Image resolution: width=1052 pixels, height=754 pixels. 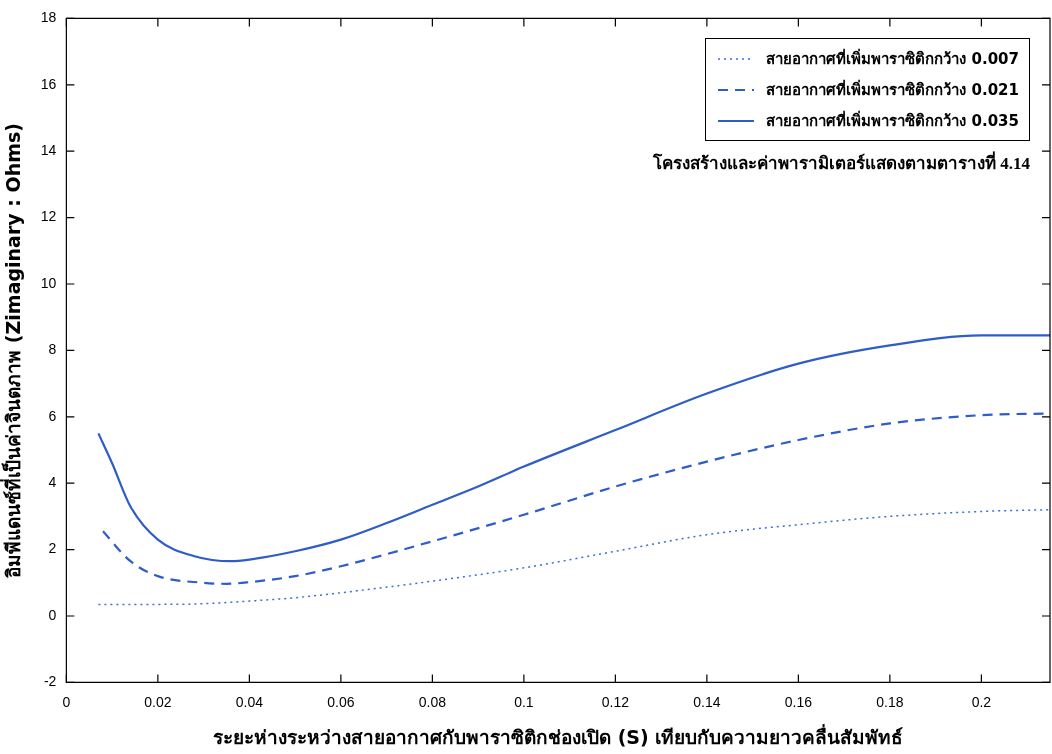 What do you see at coordinates (52, 548) in the screenshot?
I see `y-tick-label: 2` at bounding box center [52, 548].